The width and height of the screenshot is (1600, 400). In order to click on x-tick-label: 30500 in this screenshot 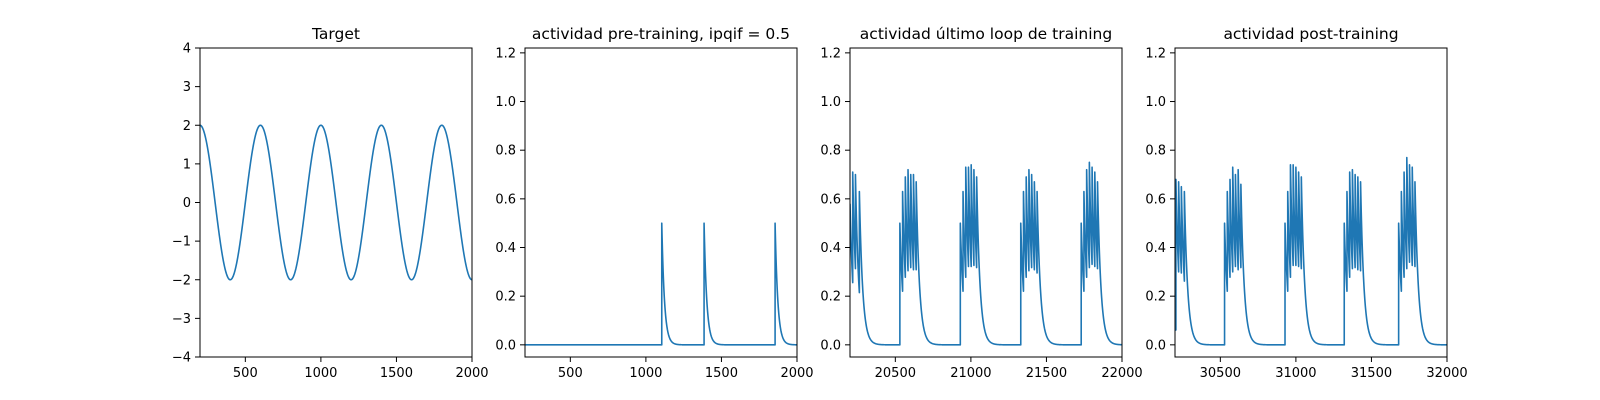, I will do `click(1220, 373)`.